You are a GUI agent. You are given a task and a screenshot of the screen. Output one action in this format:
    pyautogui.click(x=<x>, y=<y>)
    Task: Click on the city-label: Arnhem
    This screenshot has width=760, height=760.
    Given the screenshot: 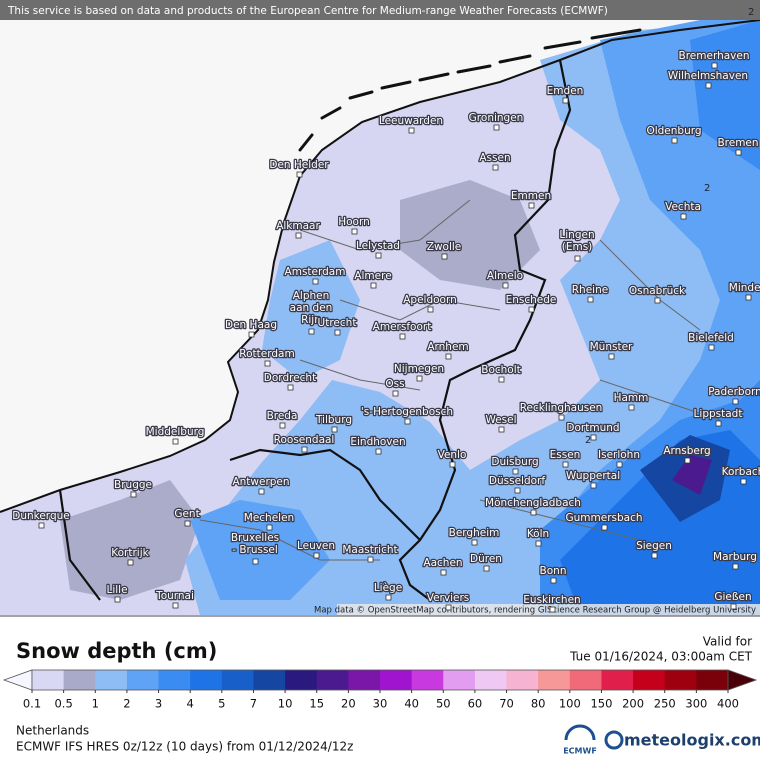 What is the action you would take?
    pyautogui.click(x=447, y=347)
    